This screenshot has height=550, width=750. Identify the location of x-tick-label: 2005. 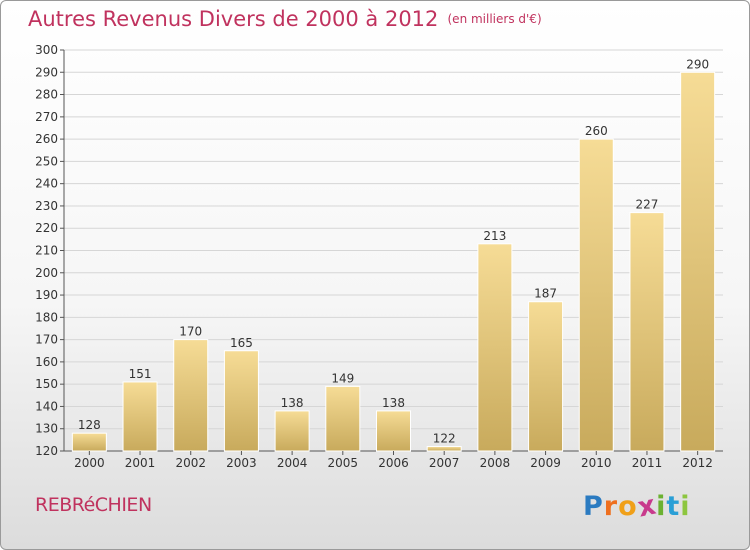
(343, 463).